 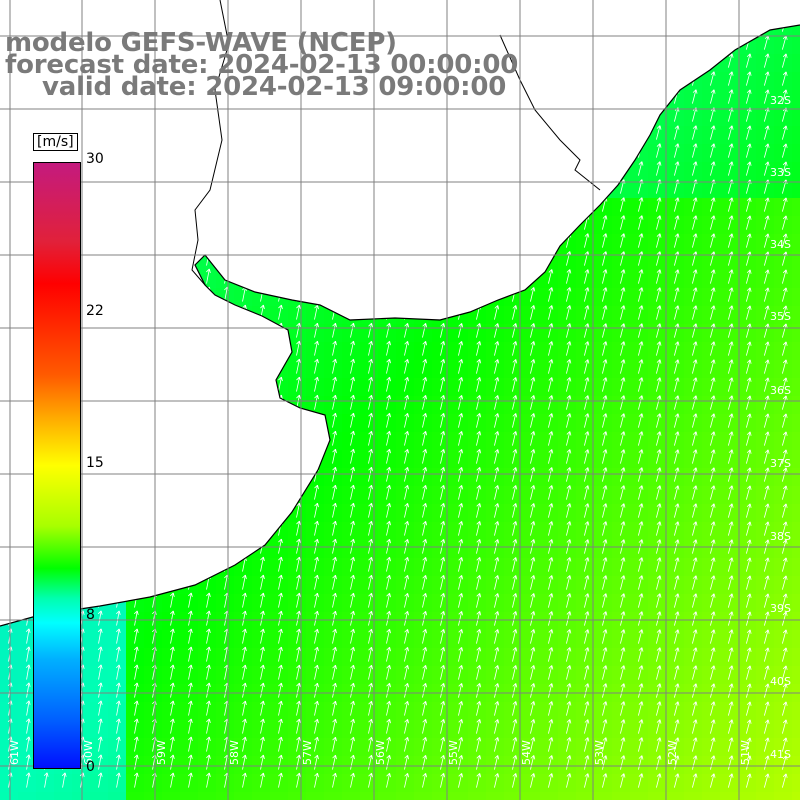 I want to click on lat-label: 37S, so click(x=780, y=463).